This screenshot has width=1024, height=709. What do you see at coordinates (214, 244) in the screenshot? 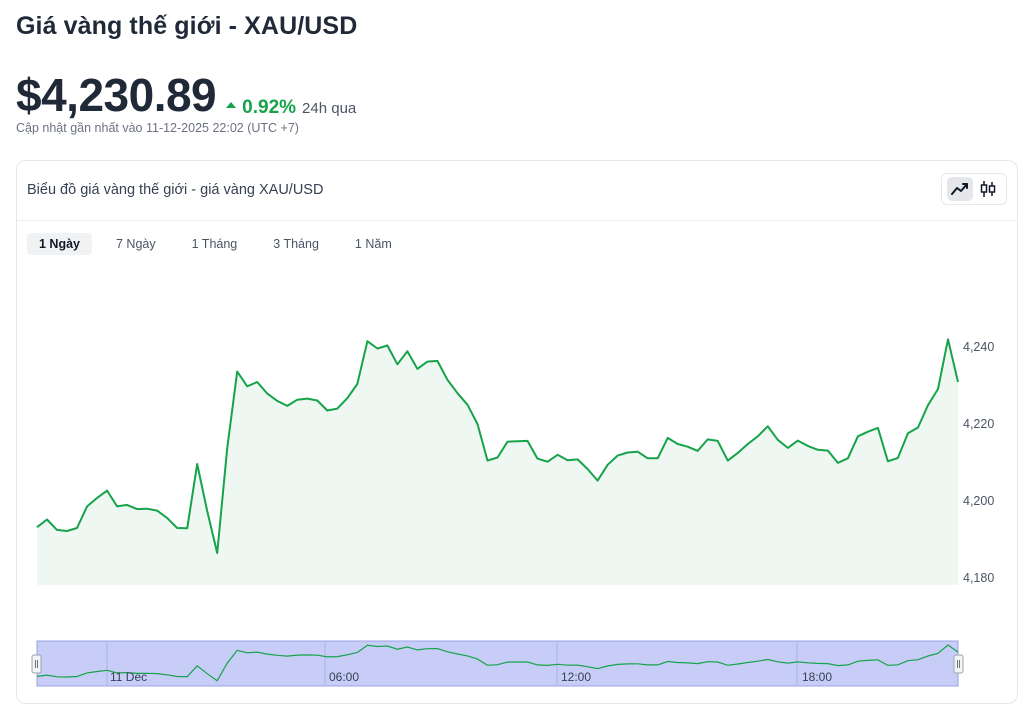
I see `tab-2: 1 Tháng` at bounding box center [214, 244].